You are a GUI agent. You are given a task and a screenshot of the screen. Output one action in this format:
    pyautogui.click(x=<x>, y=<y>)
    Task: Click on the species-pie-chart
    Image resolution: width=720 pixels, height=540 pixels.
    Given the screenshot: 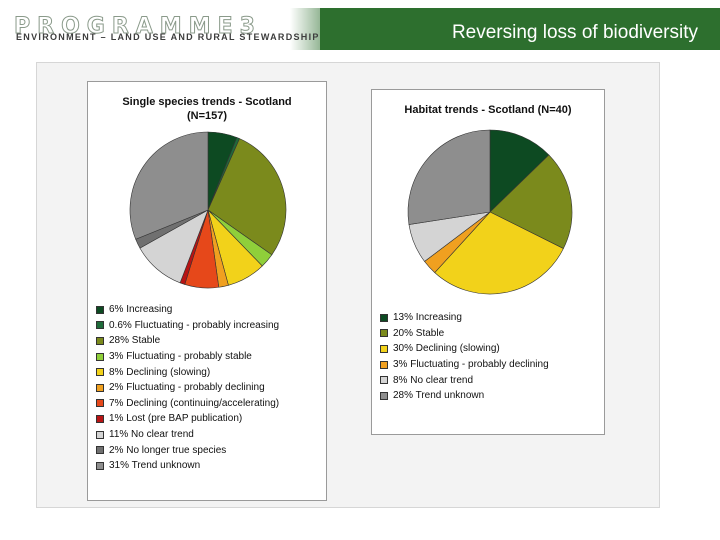 What is the action you would take?
    pyautogui.click(x=208, y=210)
    